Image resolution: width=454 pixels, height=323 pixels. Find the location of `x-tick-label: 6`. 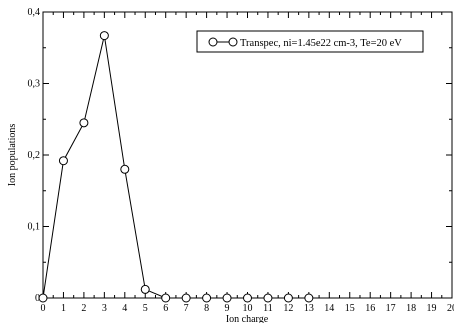

x-tick-label: 6 is located at coordinates (165, 308).